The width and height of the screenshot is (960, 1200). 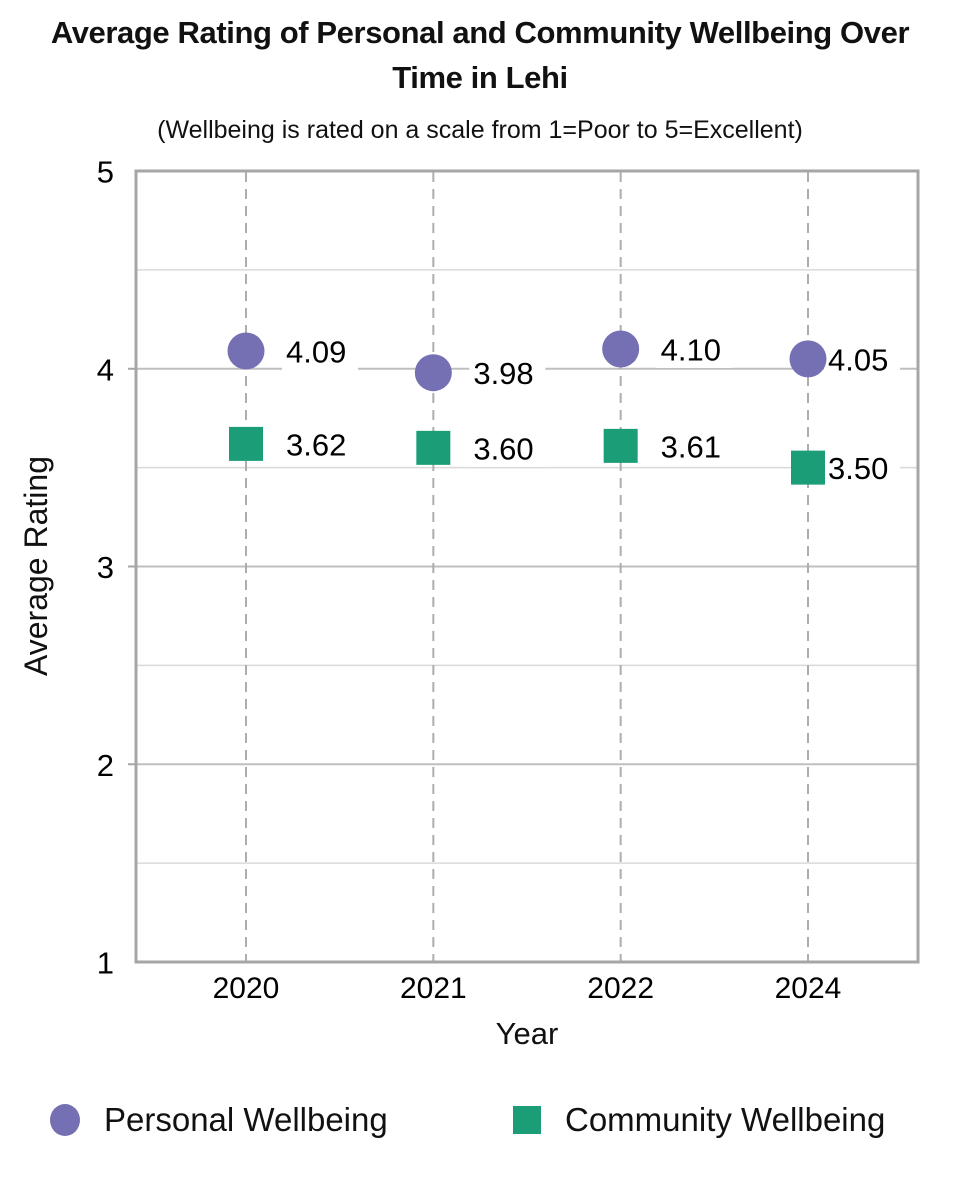 I want to click on x-axis-title: Year, so click(x=527, y=1033).